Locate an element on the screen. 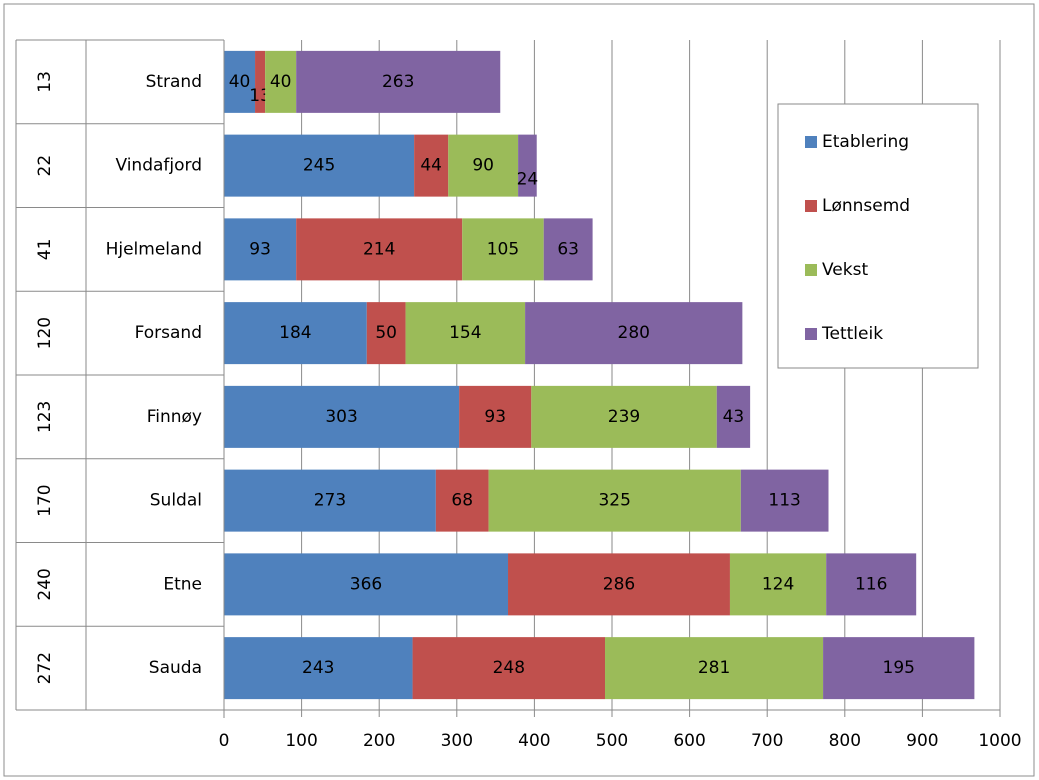  x-tick-label: 800 is located at coordinates (845, 741).